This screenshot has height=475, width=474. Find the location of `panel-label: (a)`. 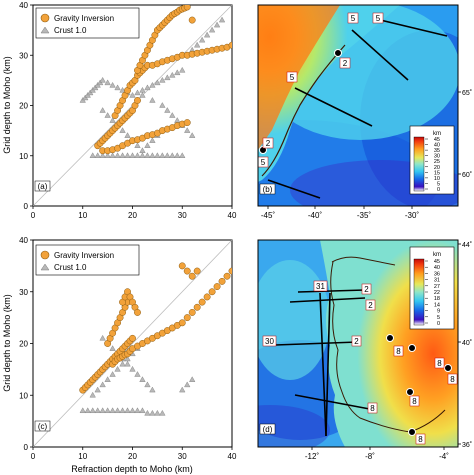

panel-label: (a) is located at coordinates (43, 186).